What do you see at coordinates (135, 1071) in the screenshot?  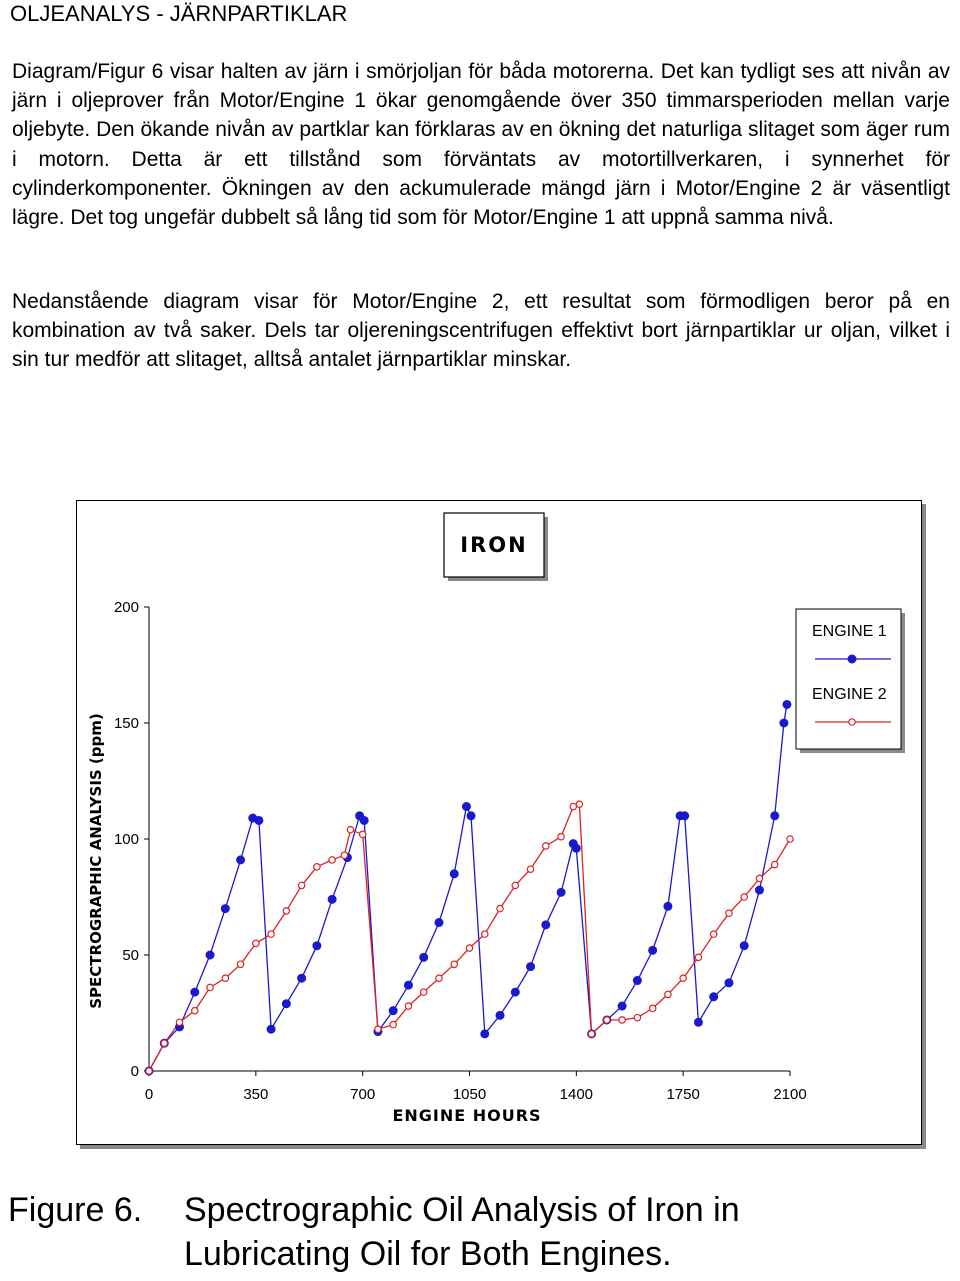 I see `y-tick-label: 0` at bounding box center [135, 1071].